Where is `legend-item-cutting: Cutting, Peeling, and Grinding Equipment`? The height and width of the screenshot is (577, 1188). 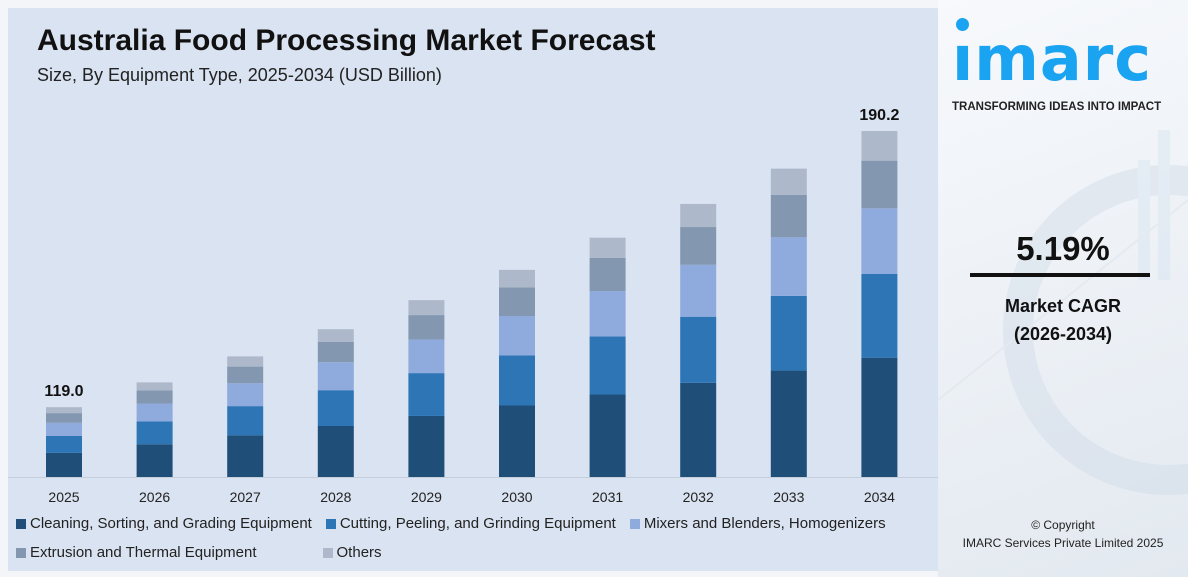
legend-item-cutting: Cutting, Peeling, and Grinding Equipment is located at coordinates (470, 523).